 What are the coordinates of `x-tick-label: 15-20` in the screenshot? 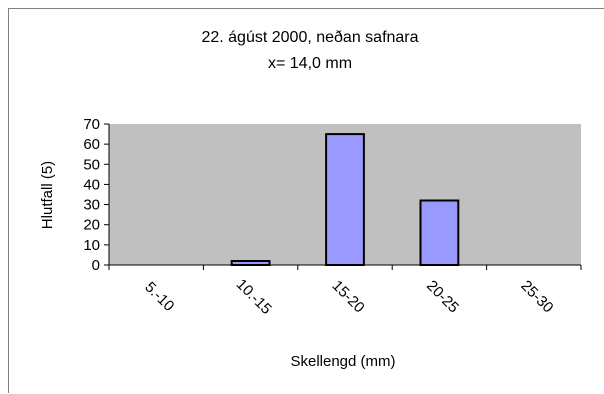 It's located at (348, 296).